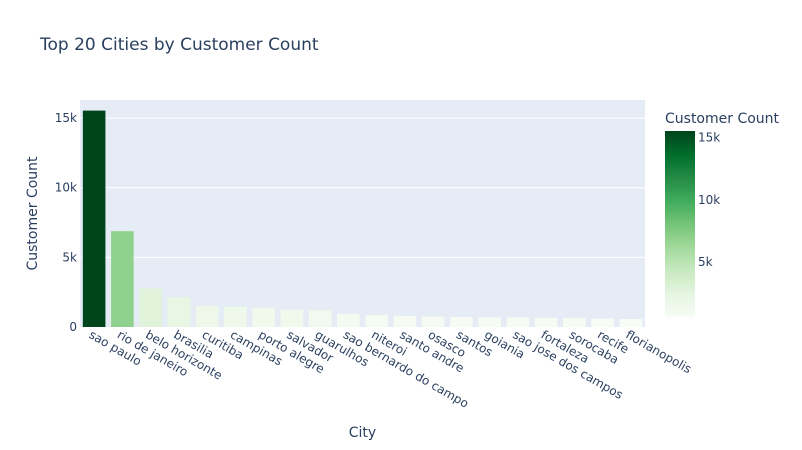 The height and width of the screenshot is (450, 802). What do you see at coordinates (680, 224) in the screenshot?
I see `colorbar` at bounding box center [680, 224].